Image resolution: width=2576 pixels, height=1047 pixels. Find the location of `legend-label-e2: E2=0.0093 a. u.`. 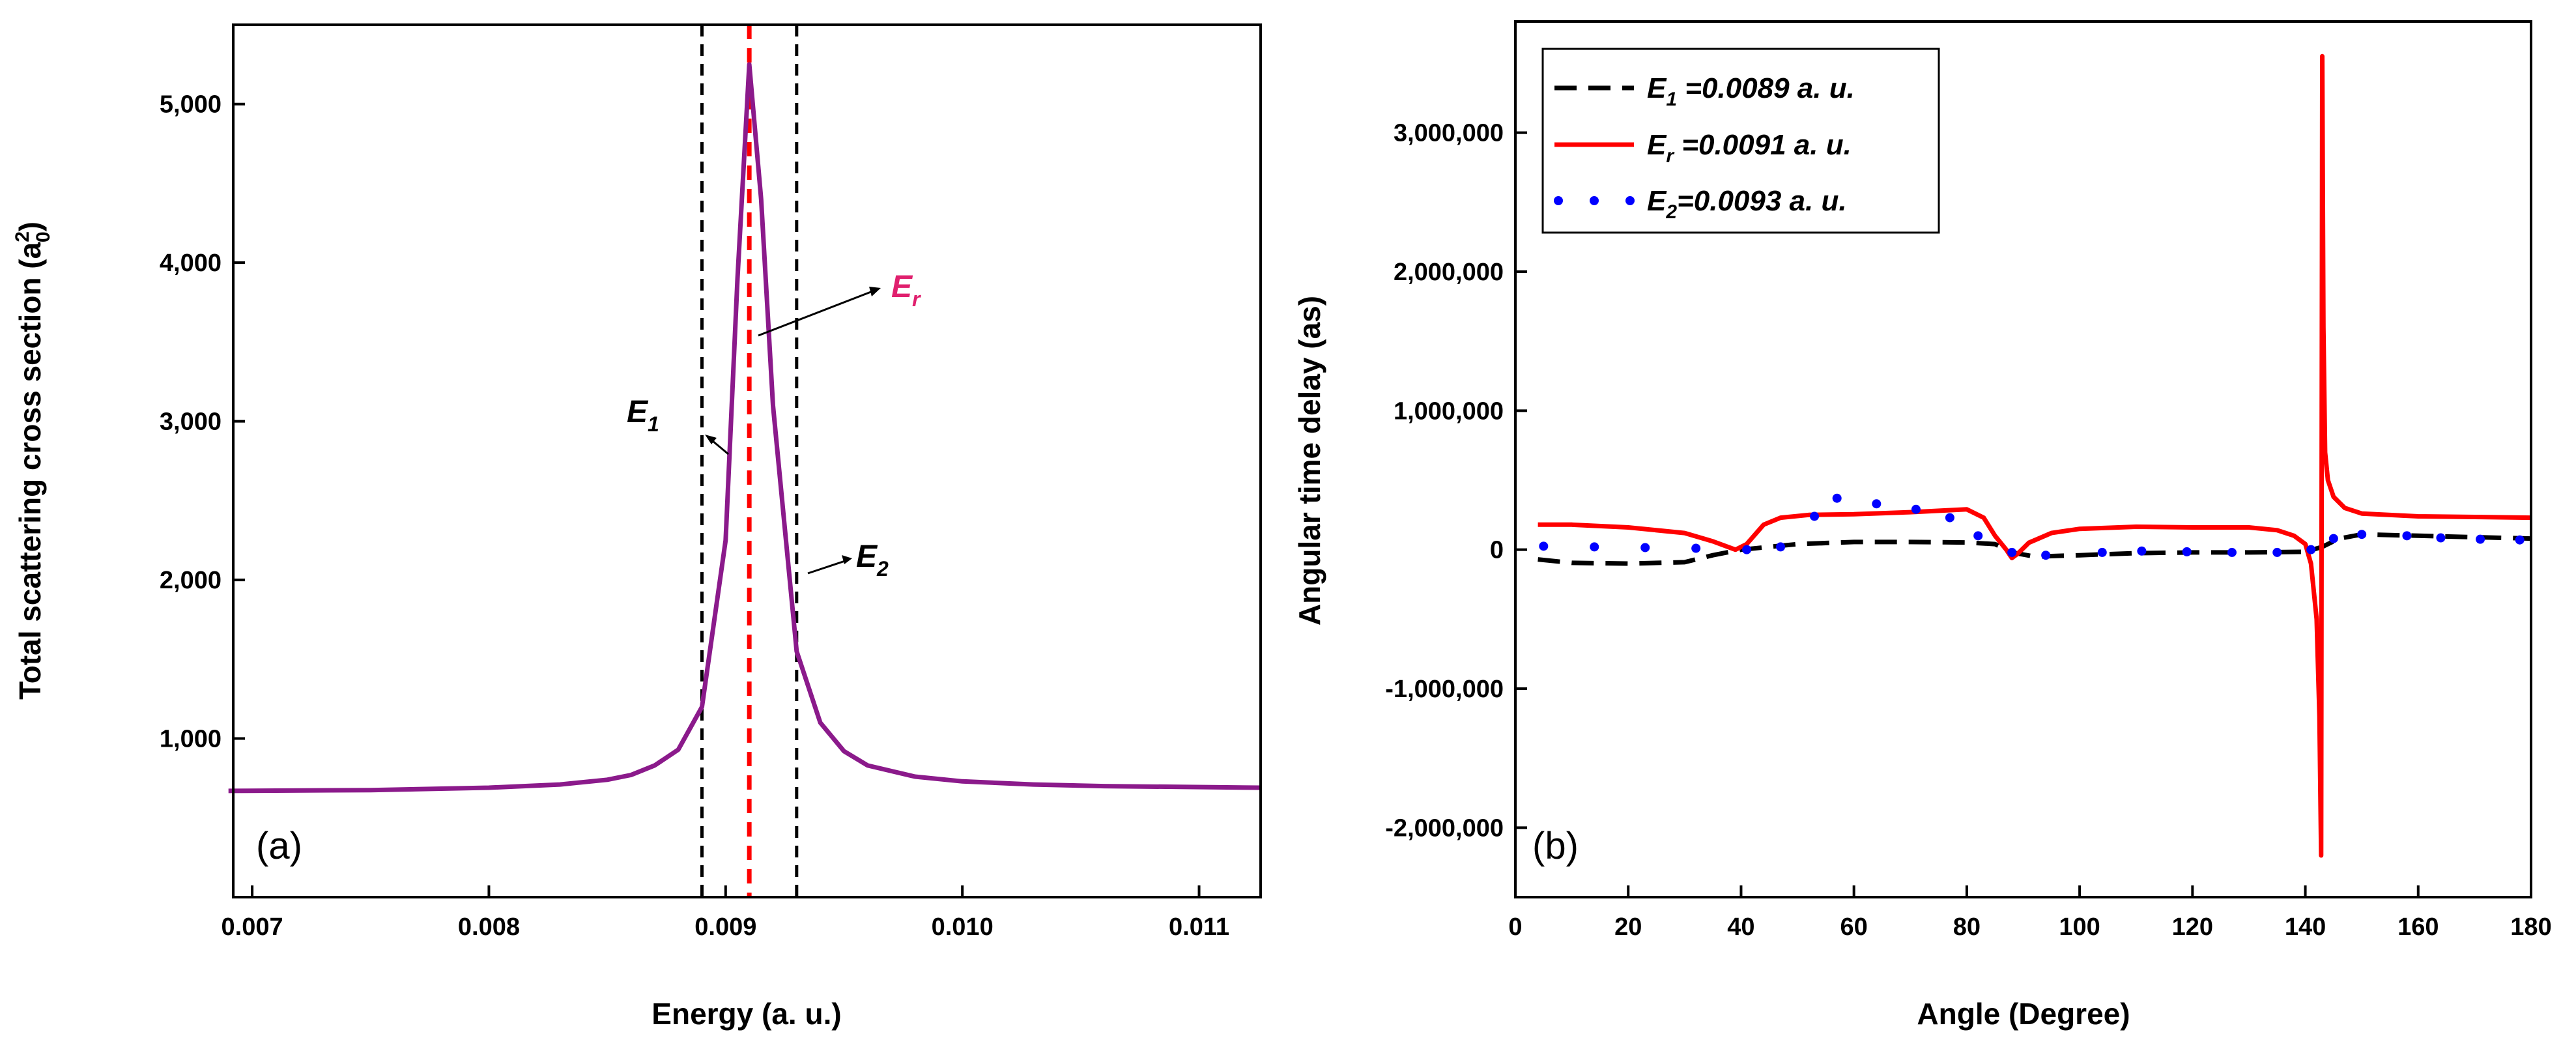

legend-label-e2: E2=0.0093 a. u. is located at coordinates (1747, 204).